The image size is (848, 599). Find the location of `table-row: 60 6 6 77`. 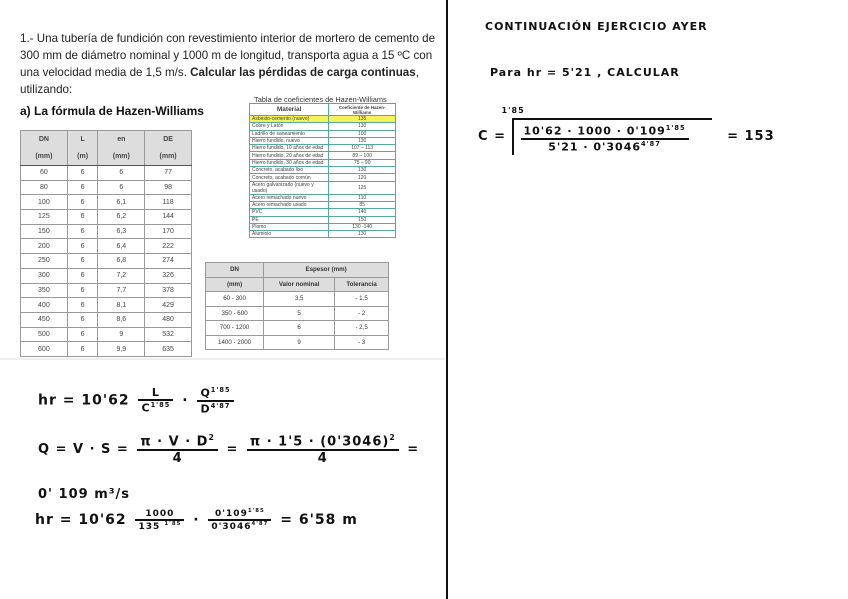

table-row: 60 6 6 77 is located at coordinates (106, 173).